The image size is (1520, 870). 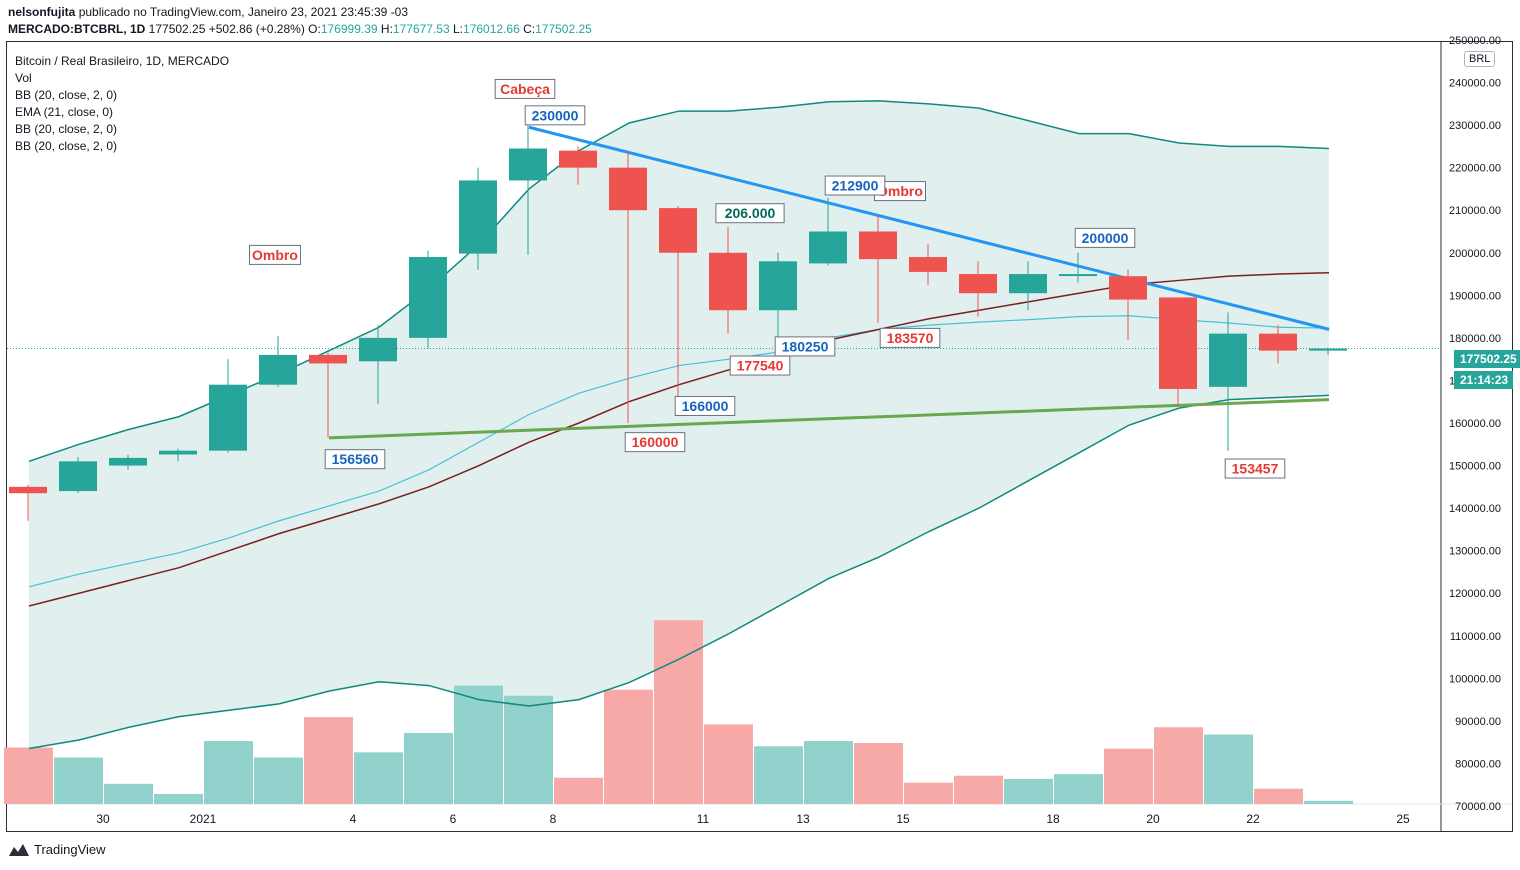 What do you see at coordinates (1478, 722) in the screenshot?
I see `price-tick-label: 90000.00` at bounding box center [1478, 722].